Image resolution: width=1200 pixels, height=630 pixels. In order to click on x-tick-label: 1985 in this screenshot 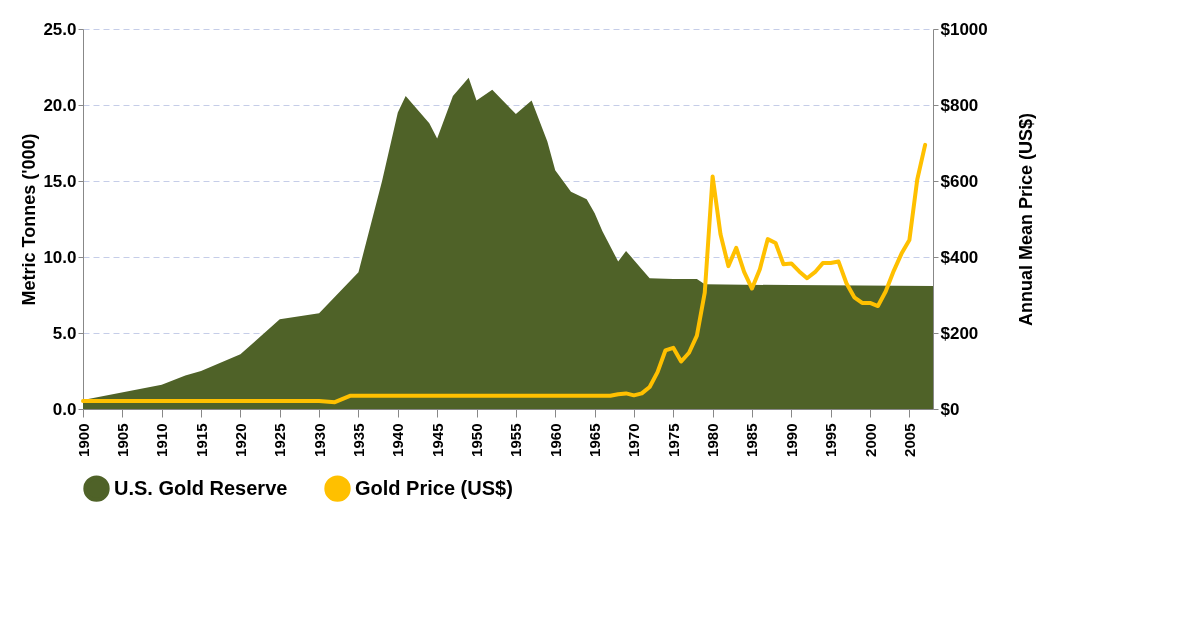, I will do `click(752, 440)`.